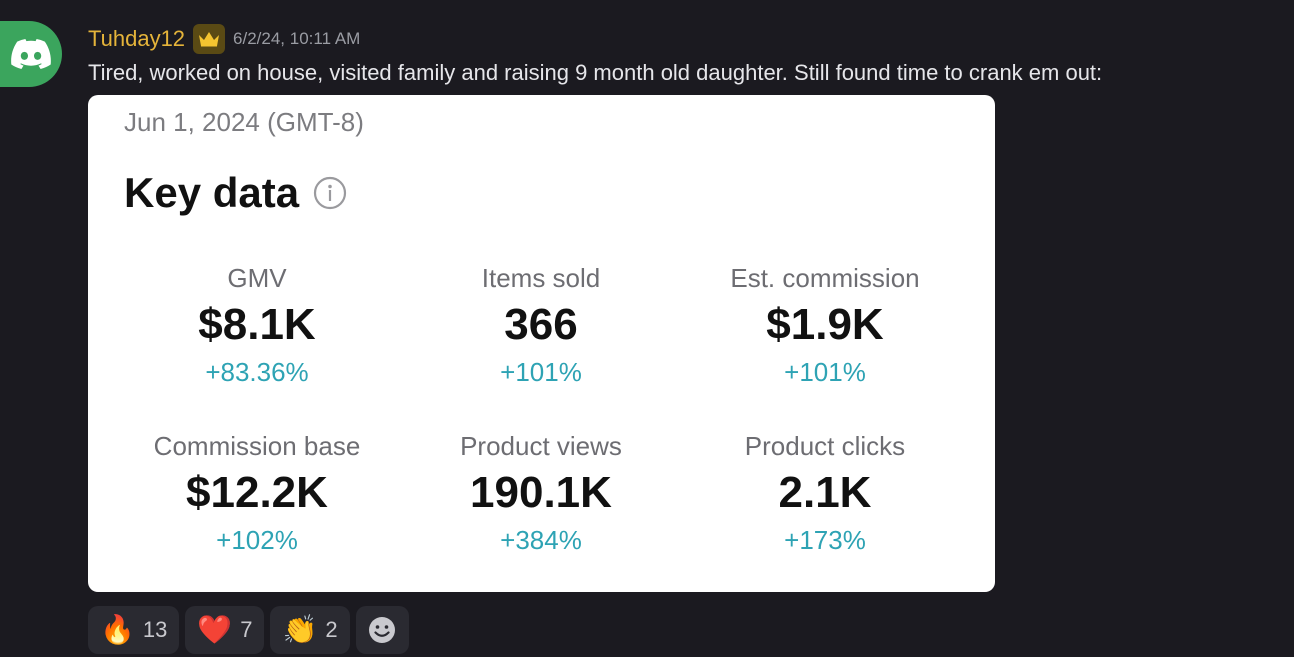 Image resolution: width=1294 pixels, height=657 pixels. What do you see at coordinates (297, 38) in the screenshot?
I see `timestamp: 6/2/24, 10:11 AM` at bounding box center [297, 38].